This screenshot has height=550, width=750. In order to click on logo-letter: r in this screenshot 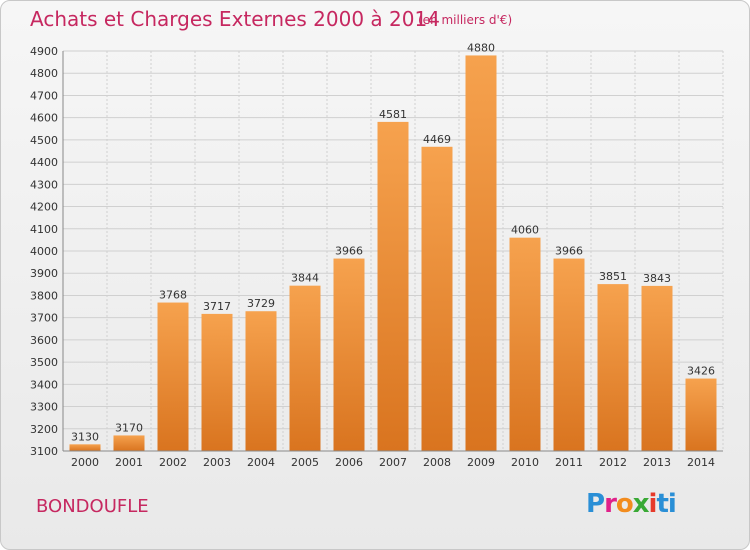, I will do `click(610, 504)`.